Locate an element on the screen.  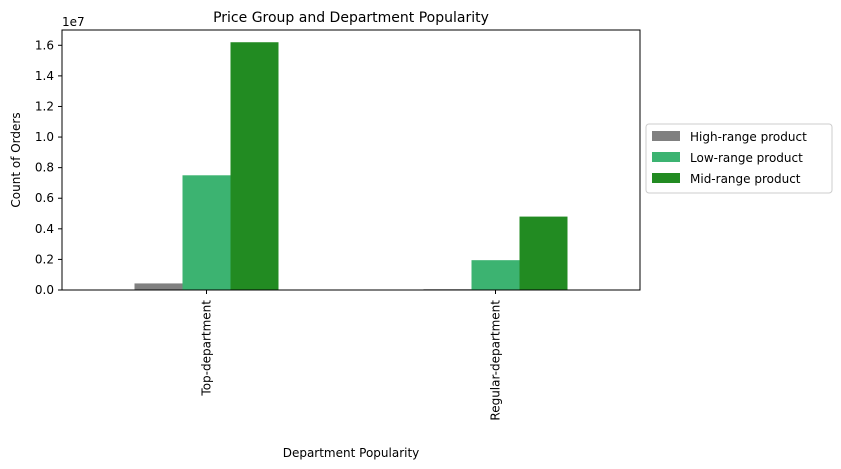
chart-title: Price Group and Department Popularity is located at coordinates (351, 18).